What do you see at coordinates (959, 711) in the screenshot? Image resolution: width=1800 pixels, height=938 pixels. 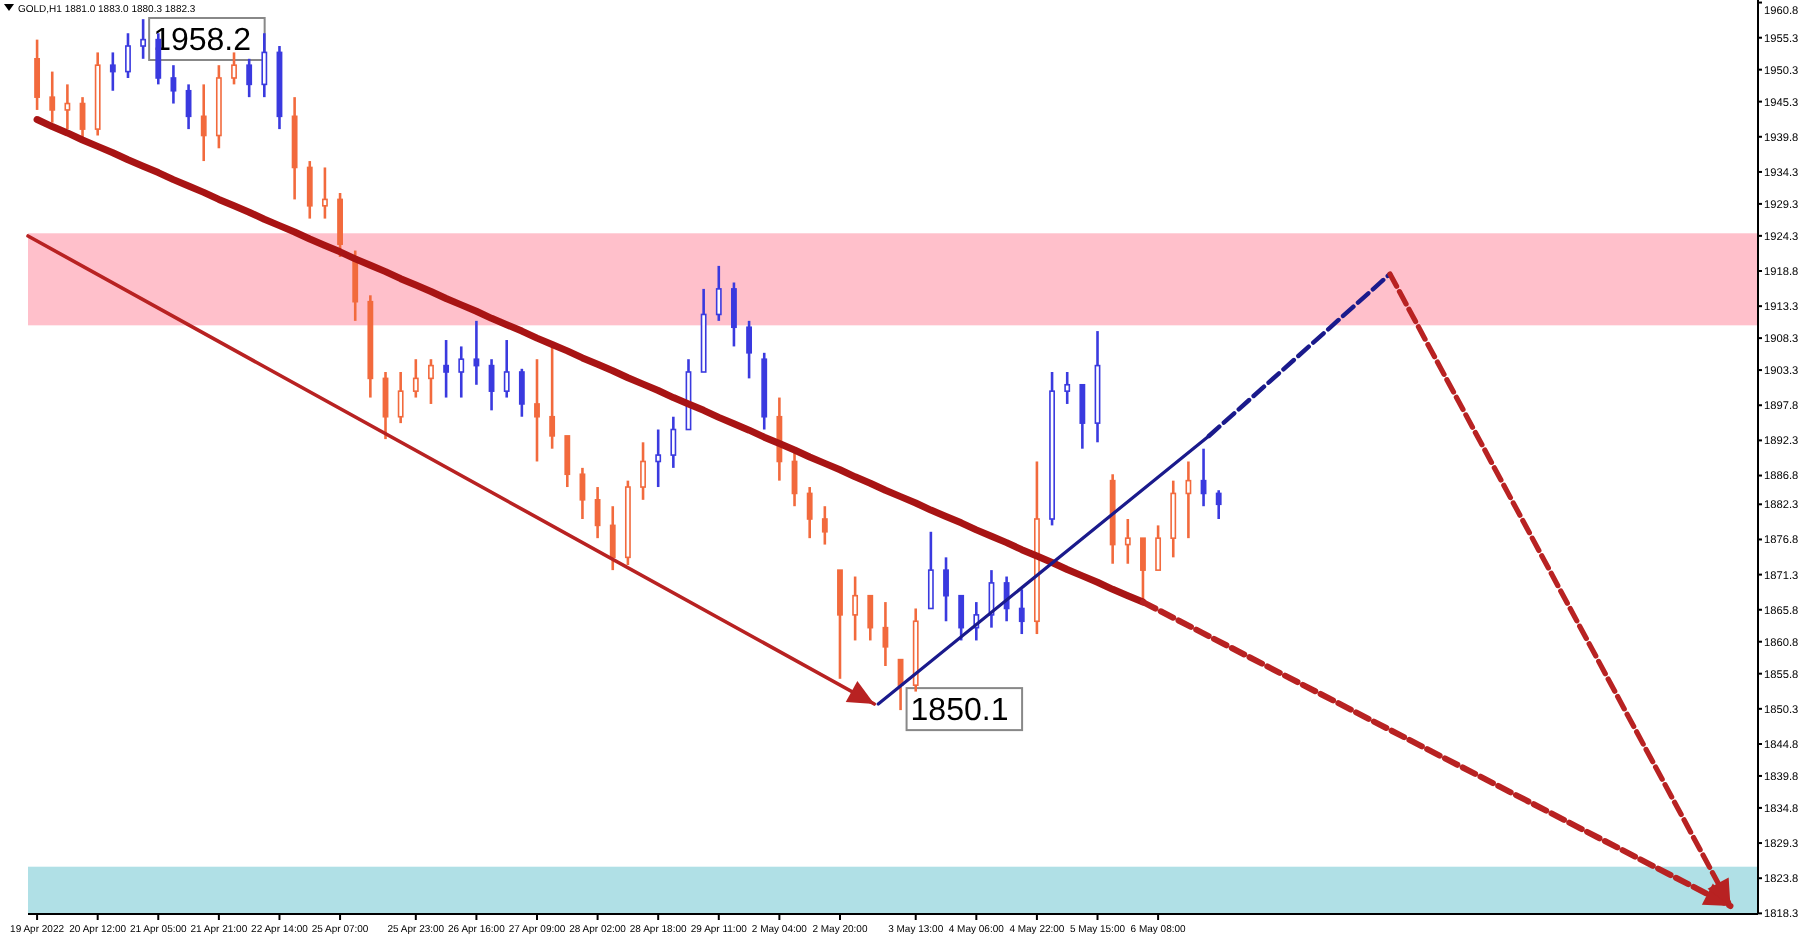 I see `annotation: 1850.1` at bounding box center [959, 711].